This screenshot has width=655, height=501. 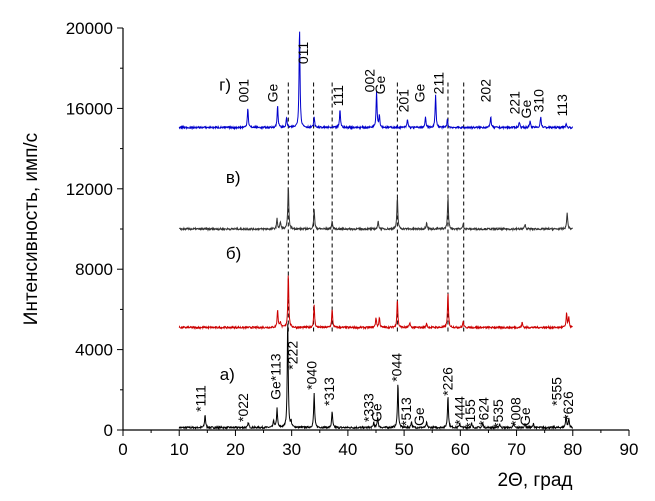 I want to click on x-tick-label: 20, so click(x=235, y=449).